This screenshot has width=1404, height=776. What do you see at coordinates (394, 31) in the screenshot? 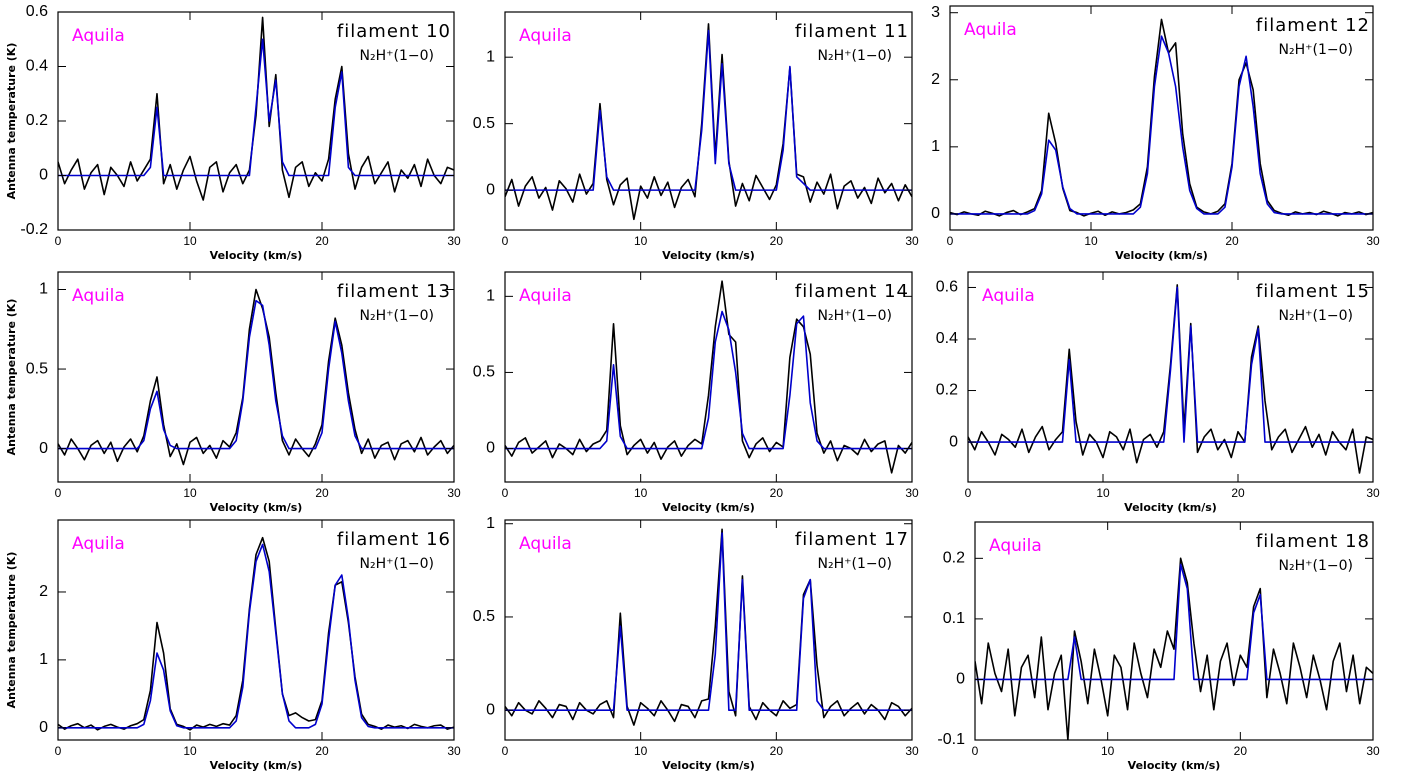
I see `chart-title: filament 10` at bounding box center [394, 31].